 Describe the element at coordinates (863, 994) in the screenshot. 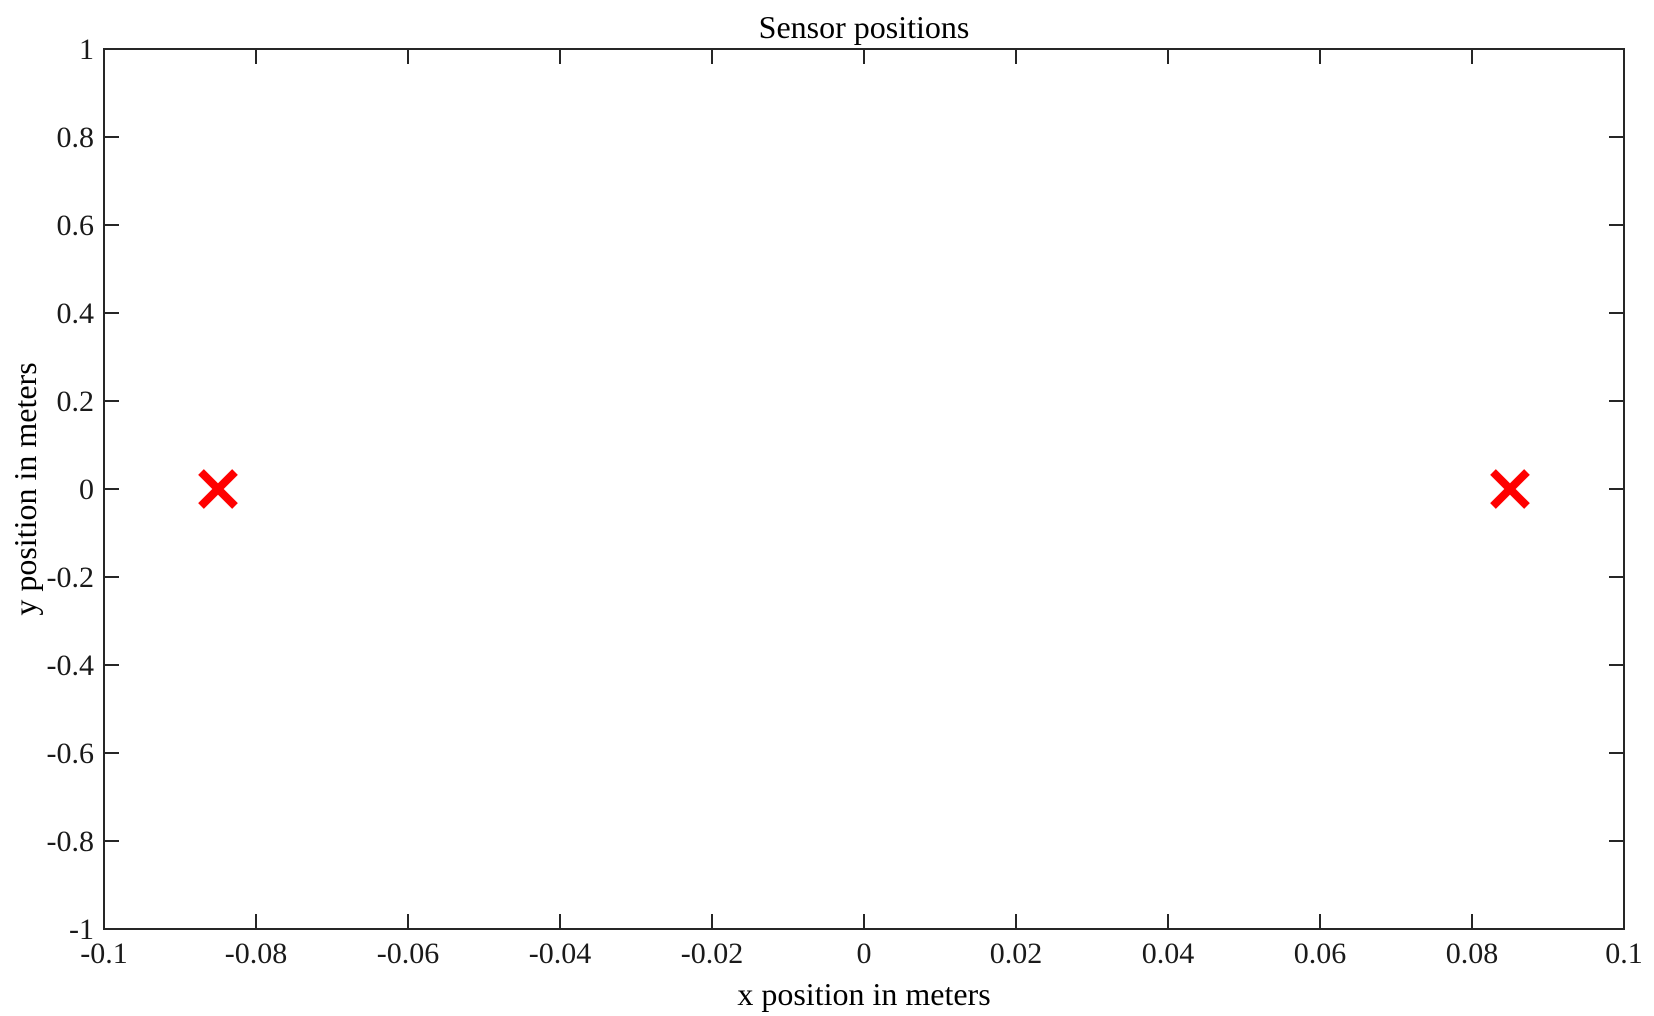

I see `x-axis-label: x position in meters` at that location.